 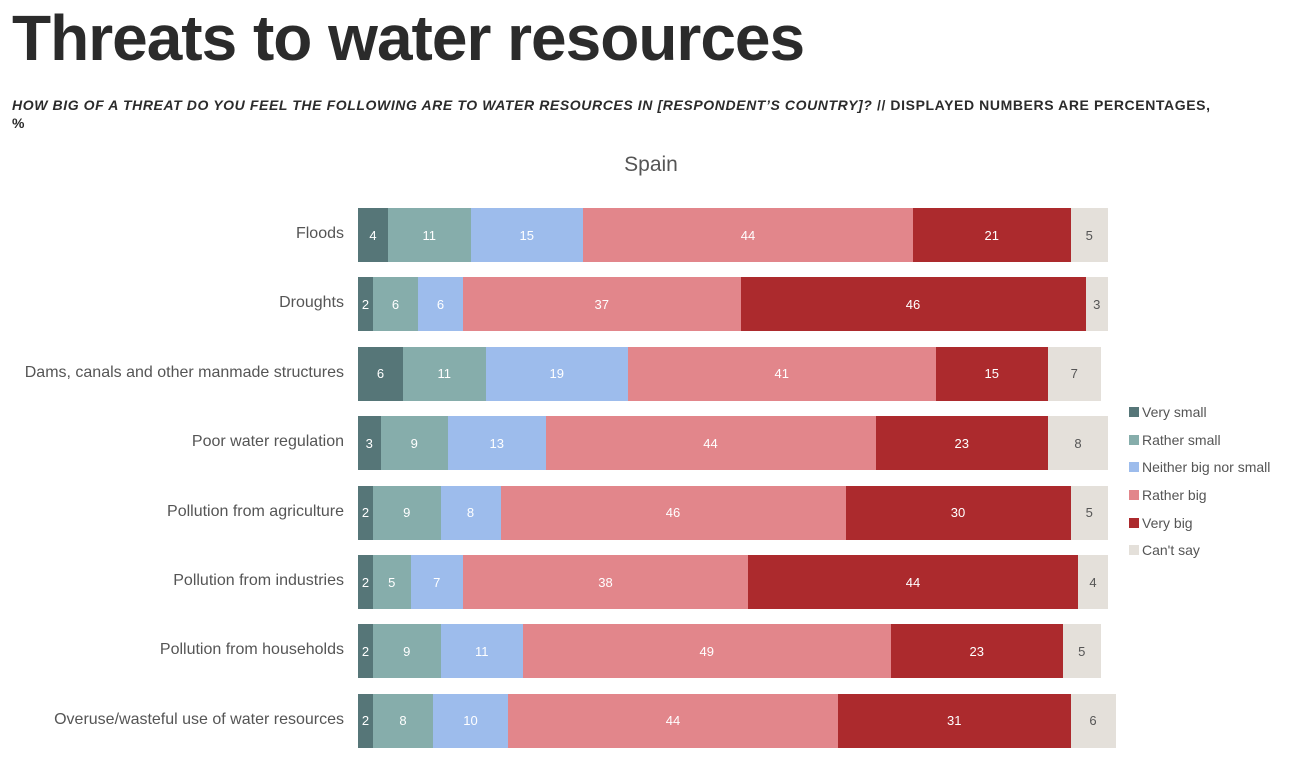 I want to click on data-label: 41, so click(x=781, y=374).